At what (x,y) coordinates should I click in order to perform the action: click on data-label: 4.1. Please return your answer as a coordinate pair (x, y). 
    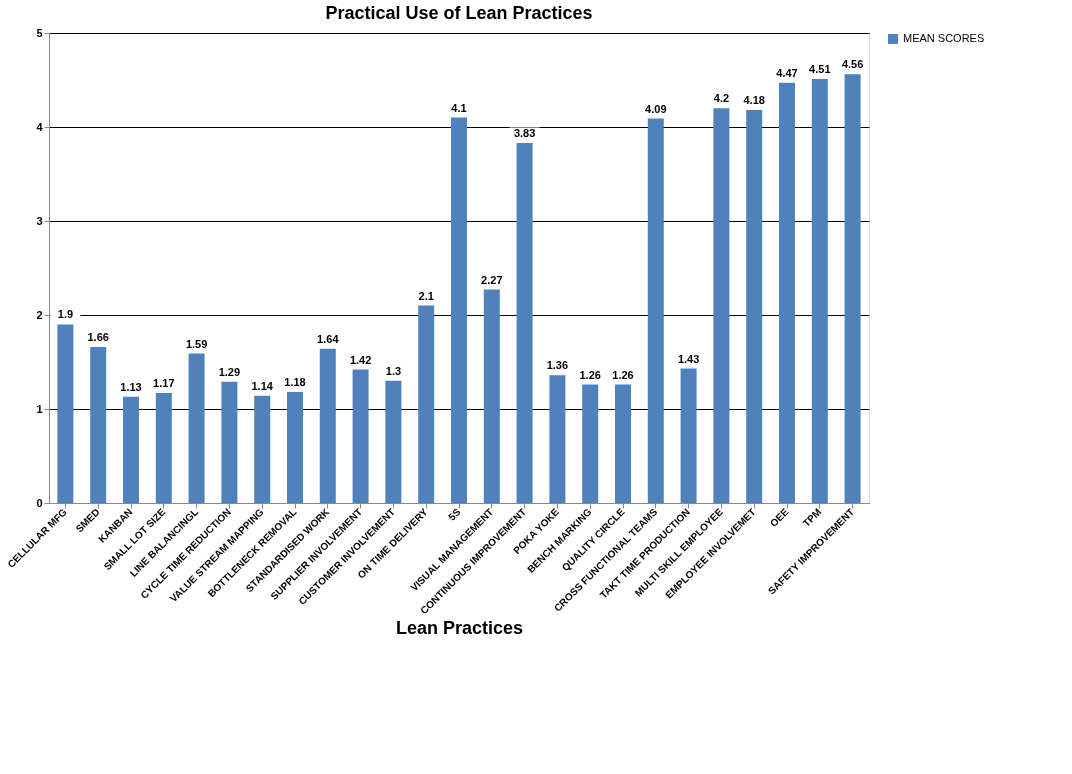
    Looking at the image, I should click on (459, 107).